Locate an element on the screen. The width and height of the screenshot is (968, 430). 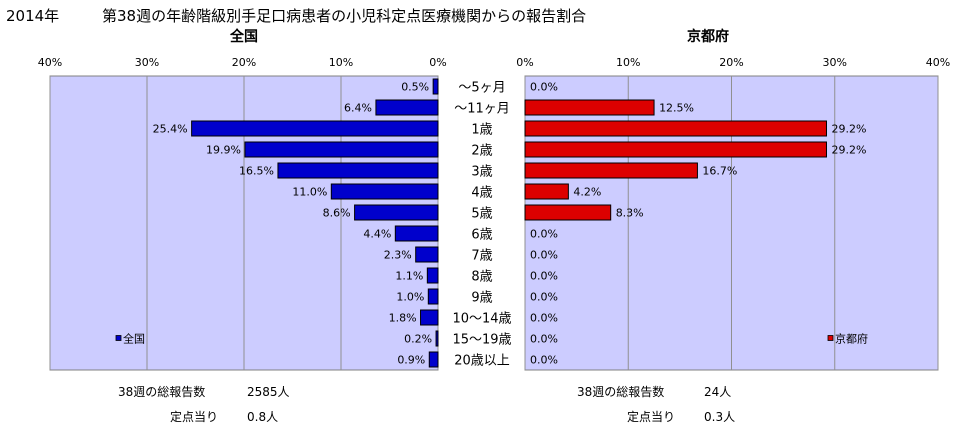
panel-title-0: 全国 is located at coordinates (243, 36).